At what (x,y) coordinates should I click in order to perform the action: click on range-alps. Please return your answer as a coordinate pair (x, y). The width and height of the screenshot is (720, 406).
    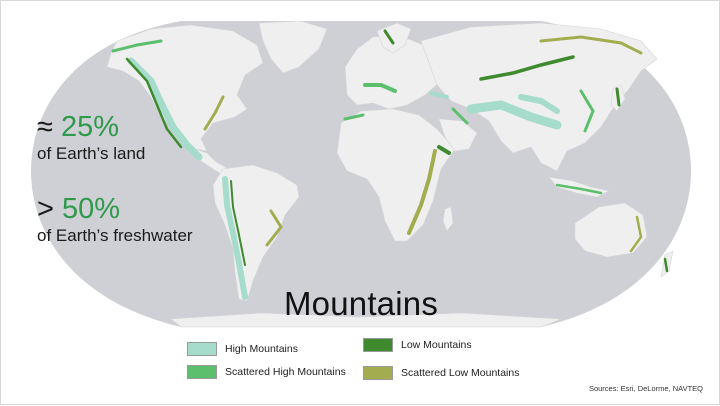
    Looking at the image, I should click on (380, 88).